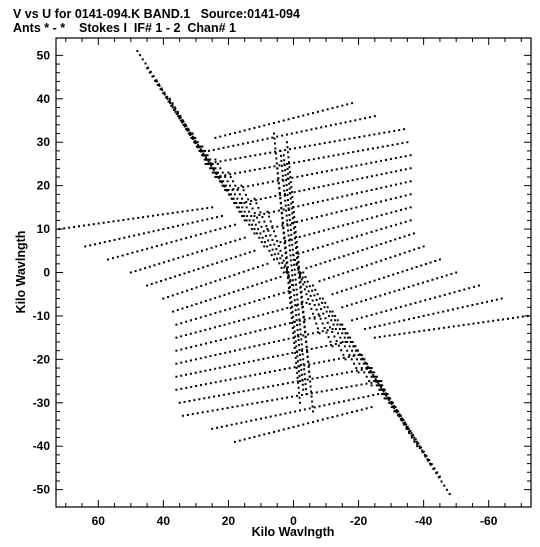 Image resolution: width=540 pixels, height=547 pixels. What do you see at coordinates (42, 446) in the screenshot?
I see `y-tick-label: -40` at bounding box center [42, 446].